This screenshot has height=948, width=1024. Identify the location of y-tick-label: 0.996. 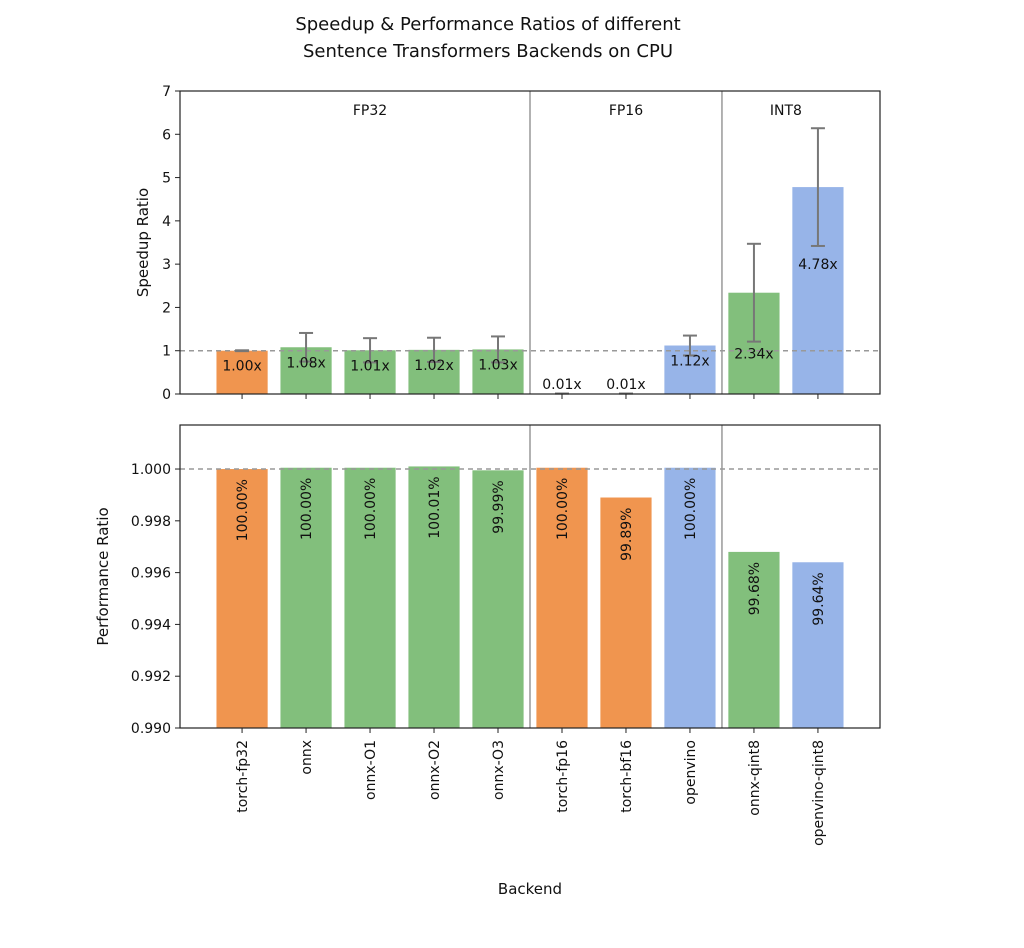
(151, 574).